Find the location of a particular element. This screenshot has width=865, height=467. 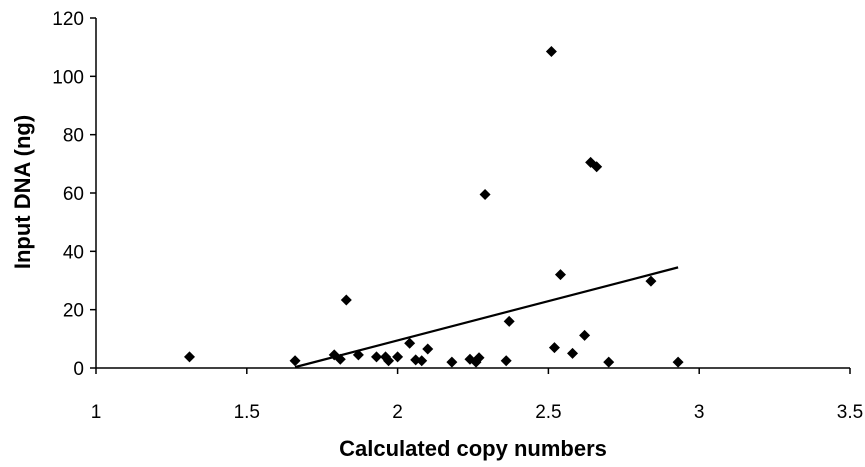

trendline-group is located at coordinates (486, 317).